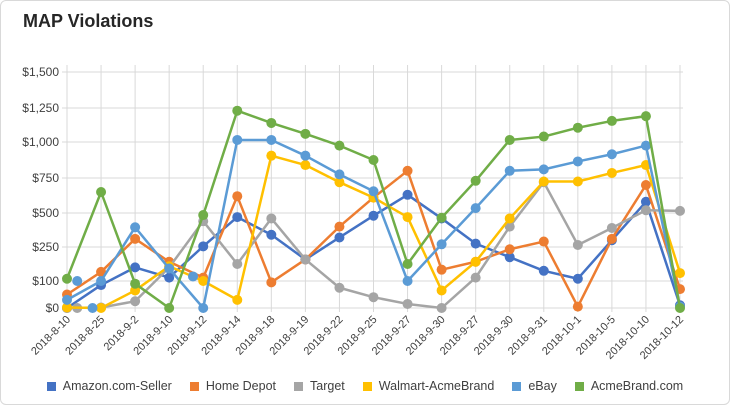 This screenshot has height=405, width=730. I want to click on legend-label: eBay, so click(542, 386).